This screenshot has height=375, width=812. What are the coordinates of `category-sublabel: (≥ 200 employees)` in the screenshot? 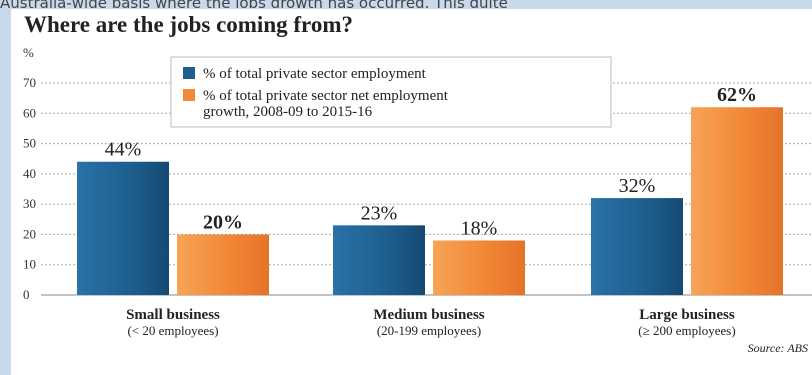 It's located at (686, 330).